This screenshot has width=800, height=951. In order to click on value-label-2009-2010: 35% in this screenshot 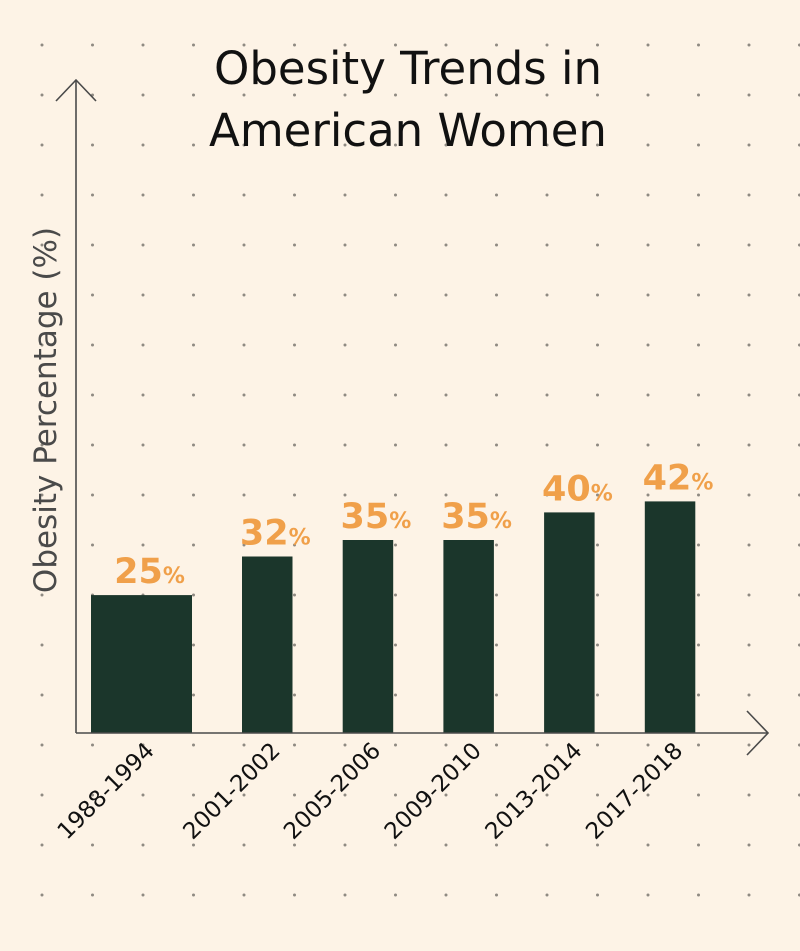, I will do `click(476, 517)`.